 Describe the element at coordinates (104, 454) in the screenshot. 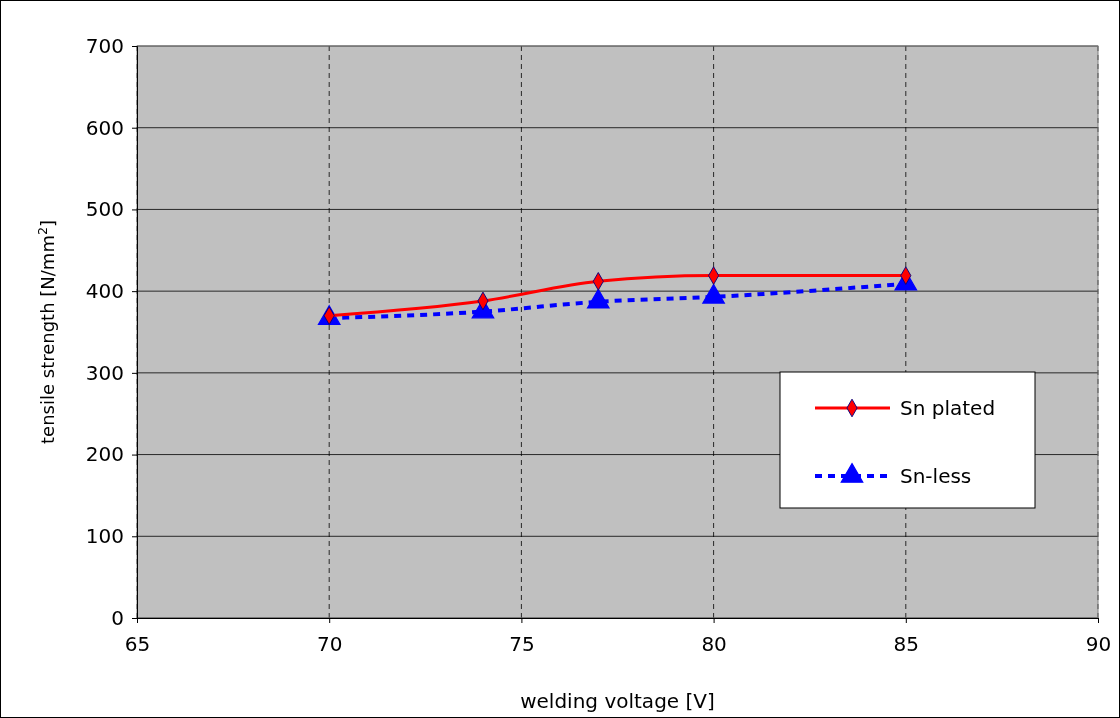

I see `y-tick-label: 200` at that location.